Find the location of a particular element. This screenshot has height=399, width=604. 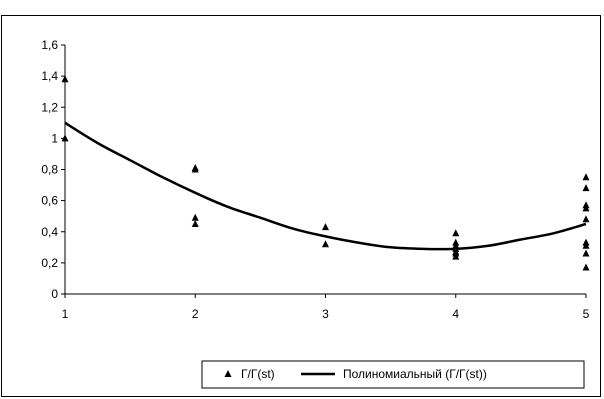

x-tick-label: 4 is located at coordinates (455, 314).